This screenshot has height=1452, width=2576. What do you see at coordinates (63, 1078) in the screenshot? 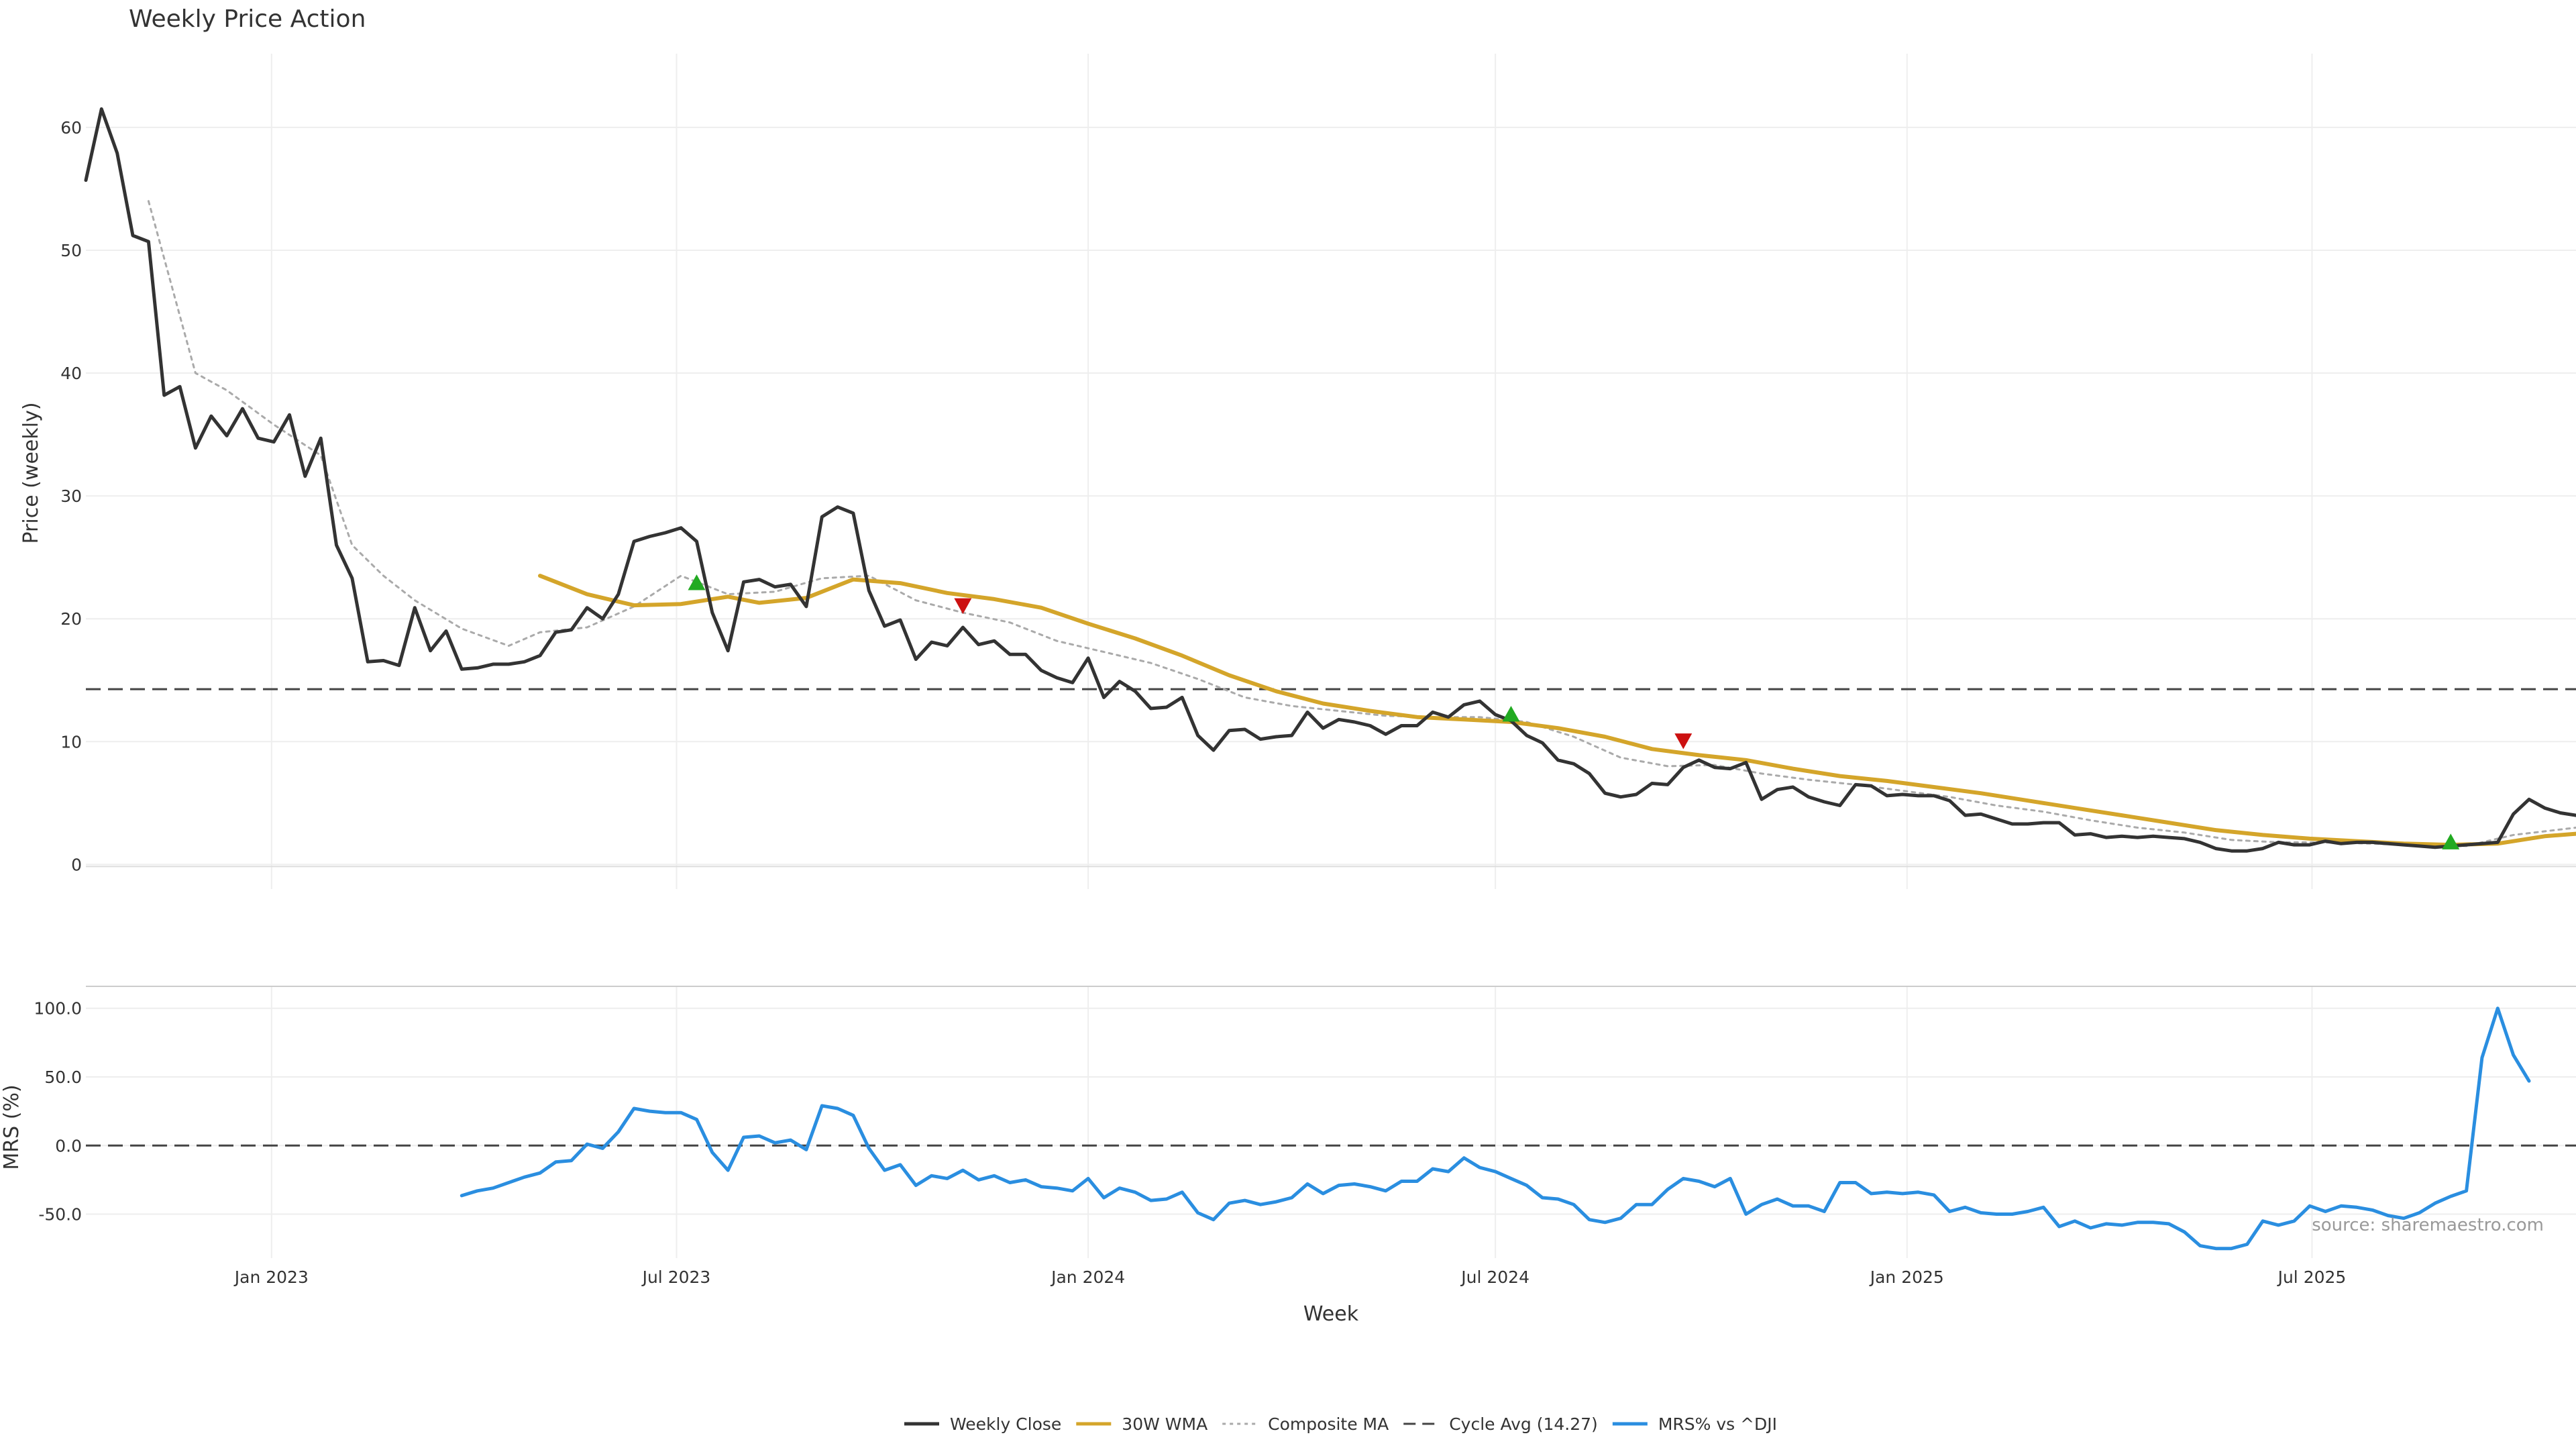
I see `mrs-y-tick-label: 50.0` at bounding box center [63, 1078].